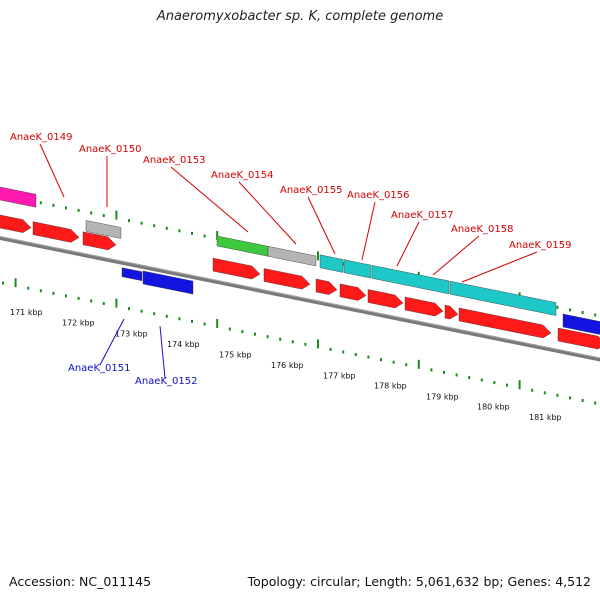 The width and height of the screenshot is (600, 600). I want to click on accession-text: Accession: NC_011145, so click(80, 581).